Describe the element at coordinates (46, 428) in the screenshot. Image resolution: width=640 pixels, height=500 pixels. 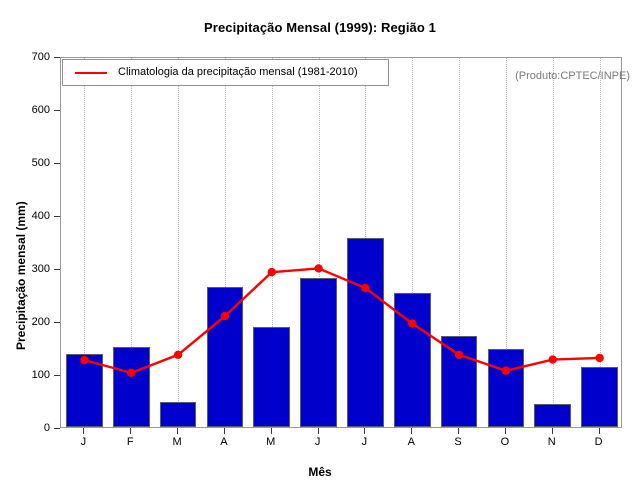
I see `y-tick-label: 0` at that location.